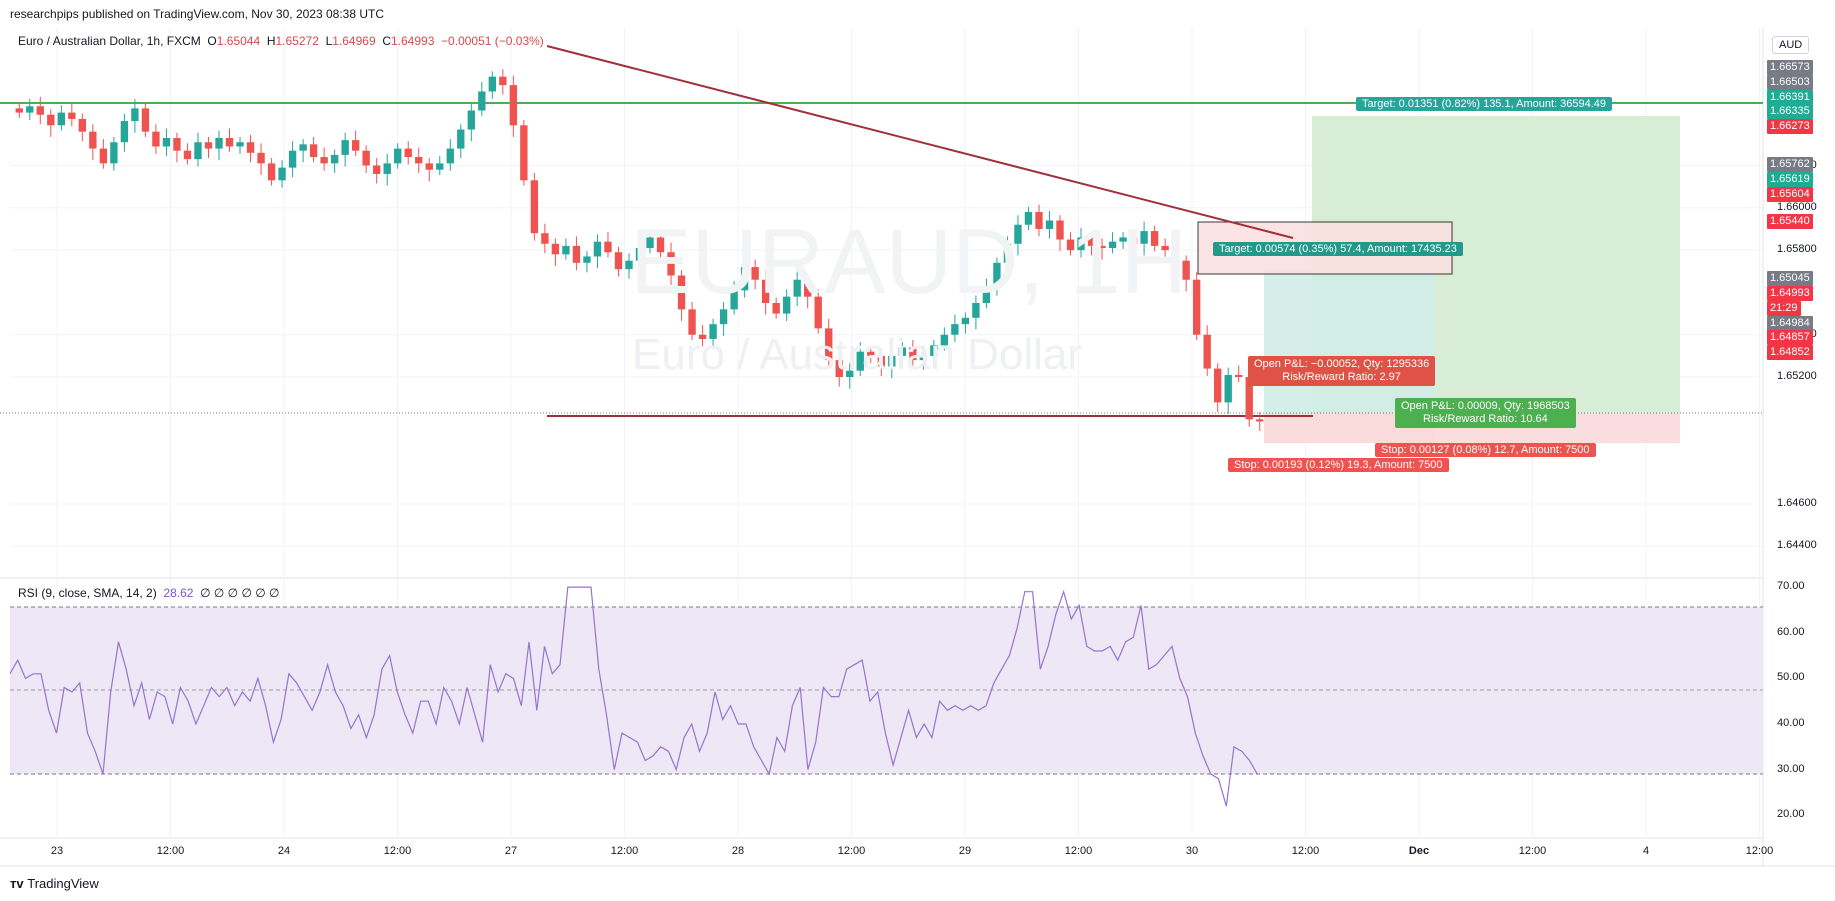 The width and height of the screenshot is (1835, 901). What do you see at coordinates (17, 883) in the screenshot?
I see `tv-logo-icon: ᴛᴠ` at bounding box center [17, 883].